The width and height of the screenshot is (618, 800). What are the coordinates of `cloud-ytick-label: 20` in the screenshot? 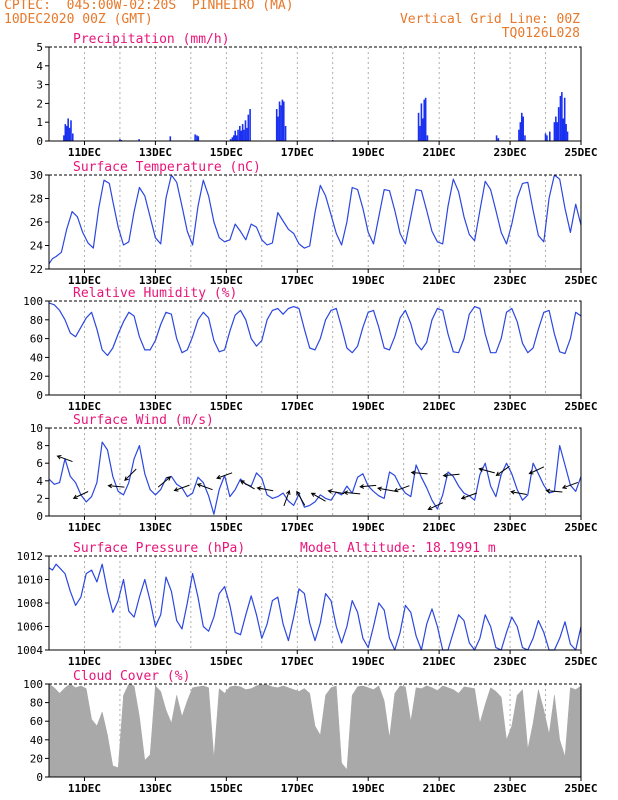 It's located at (36, 758).